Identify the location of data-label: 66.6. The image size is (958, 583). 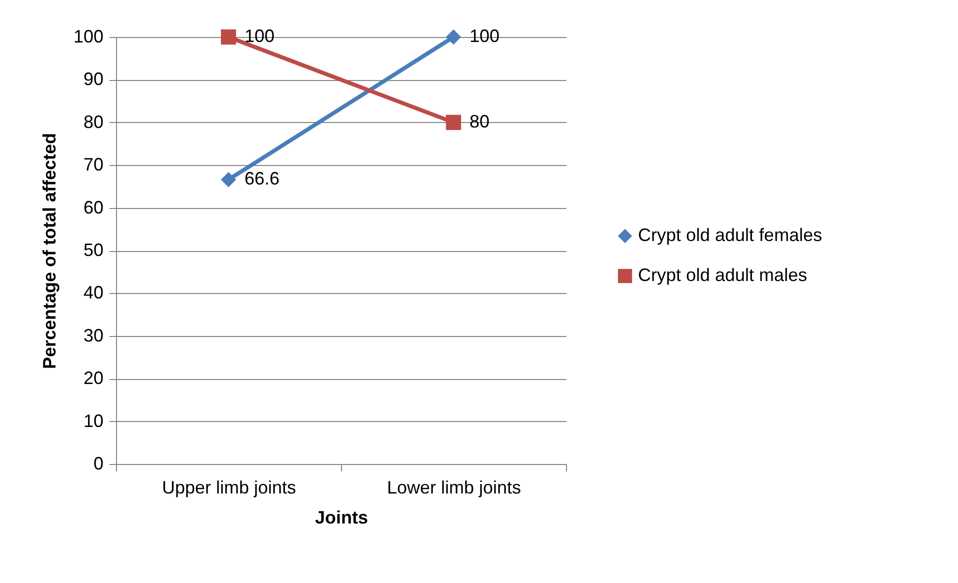
(262, 178).